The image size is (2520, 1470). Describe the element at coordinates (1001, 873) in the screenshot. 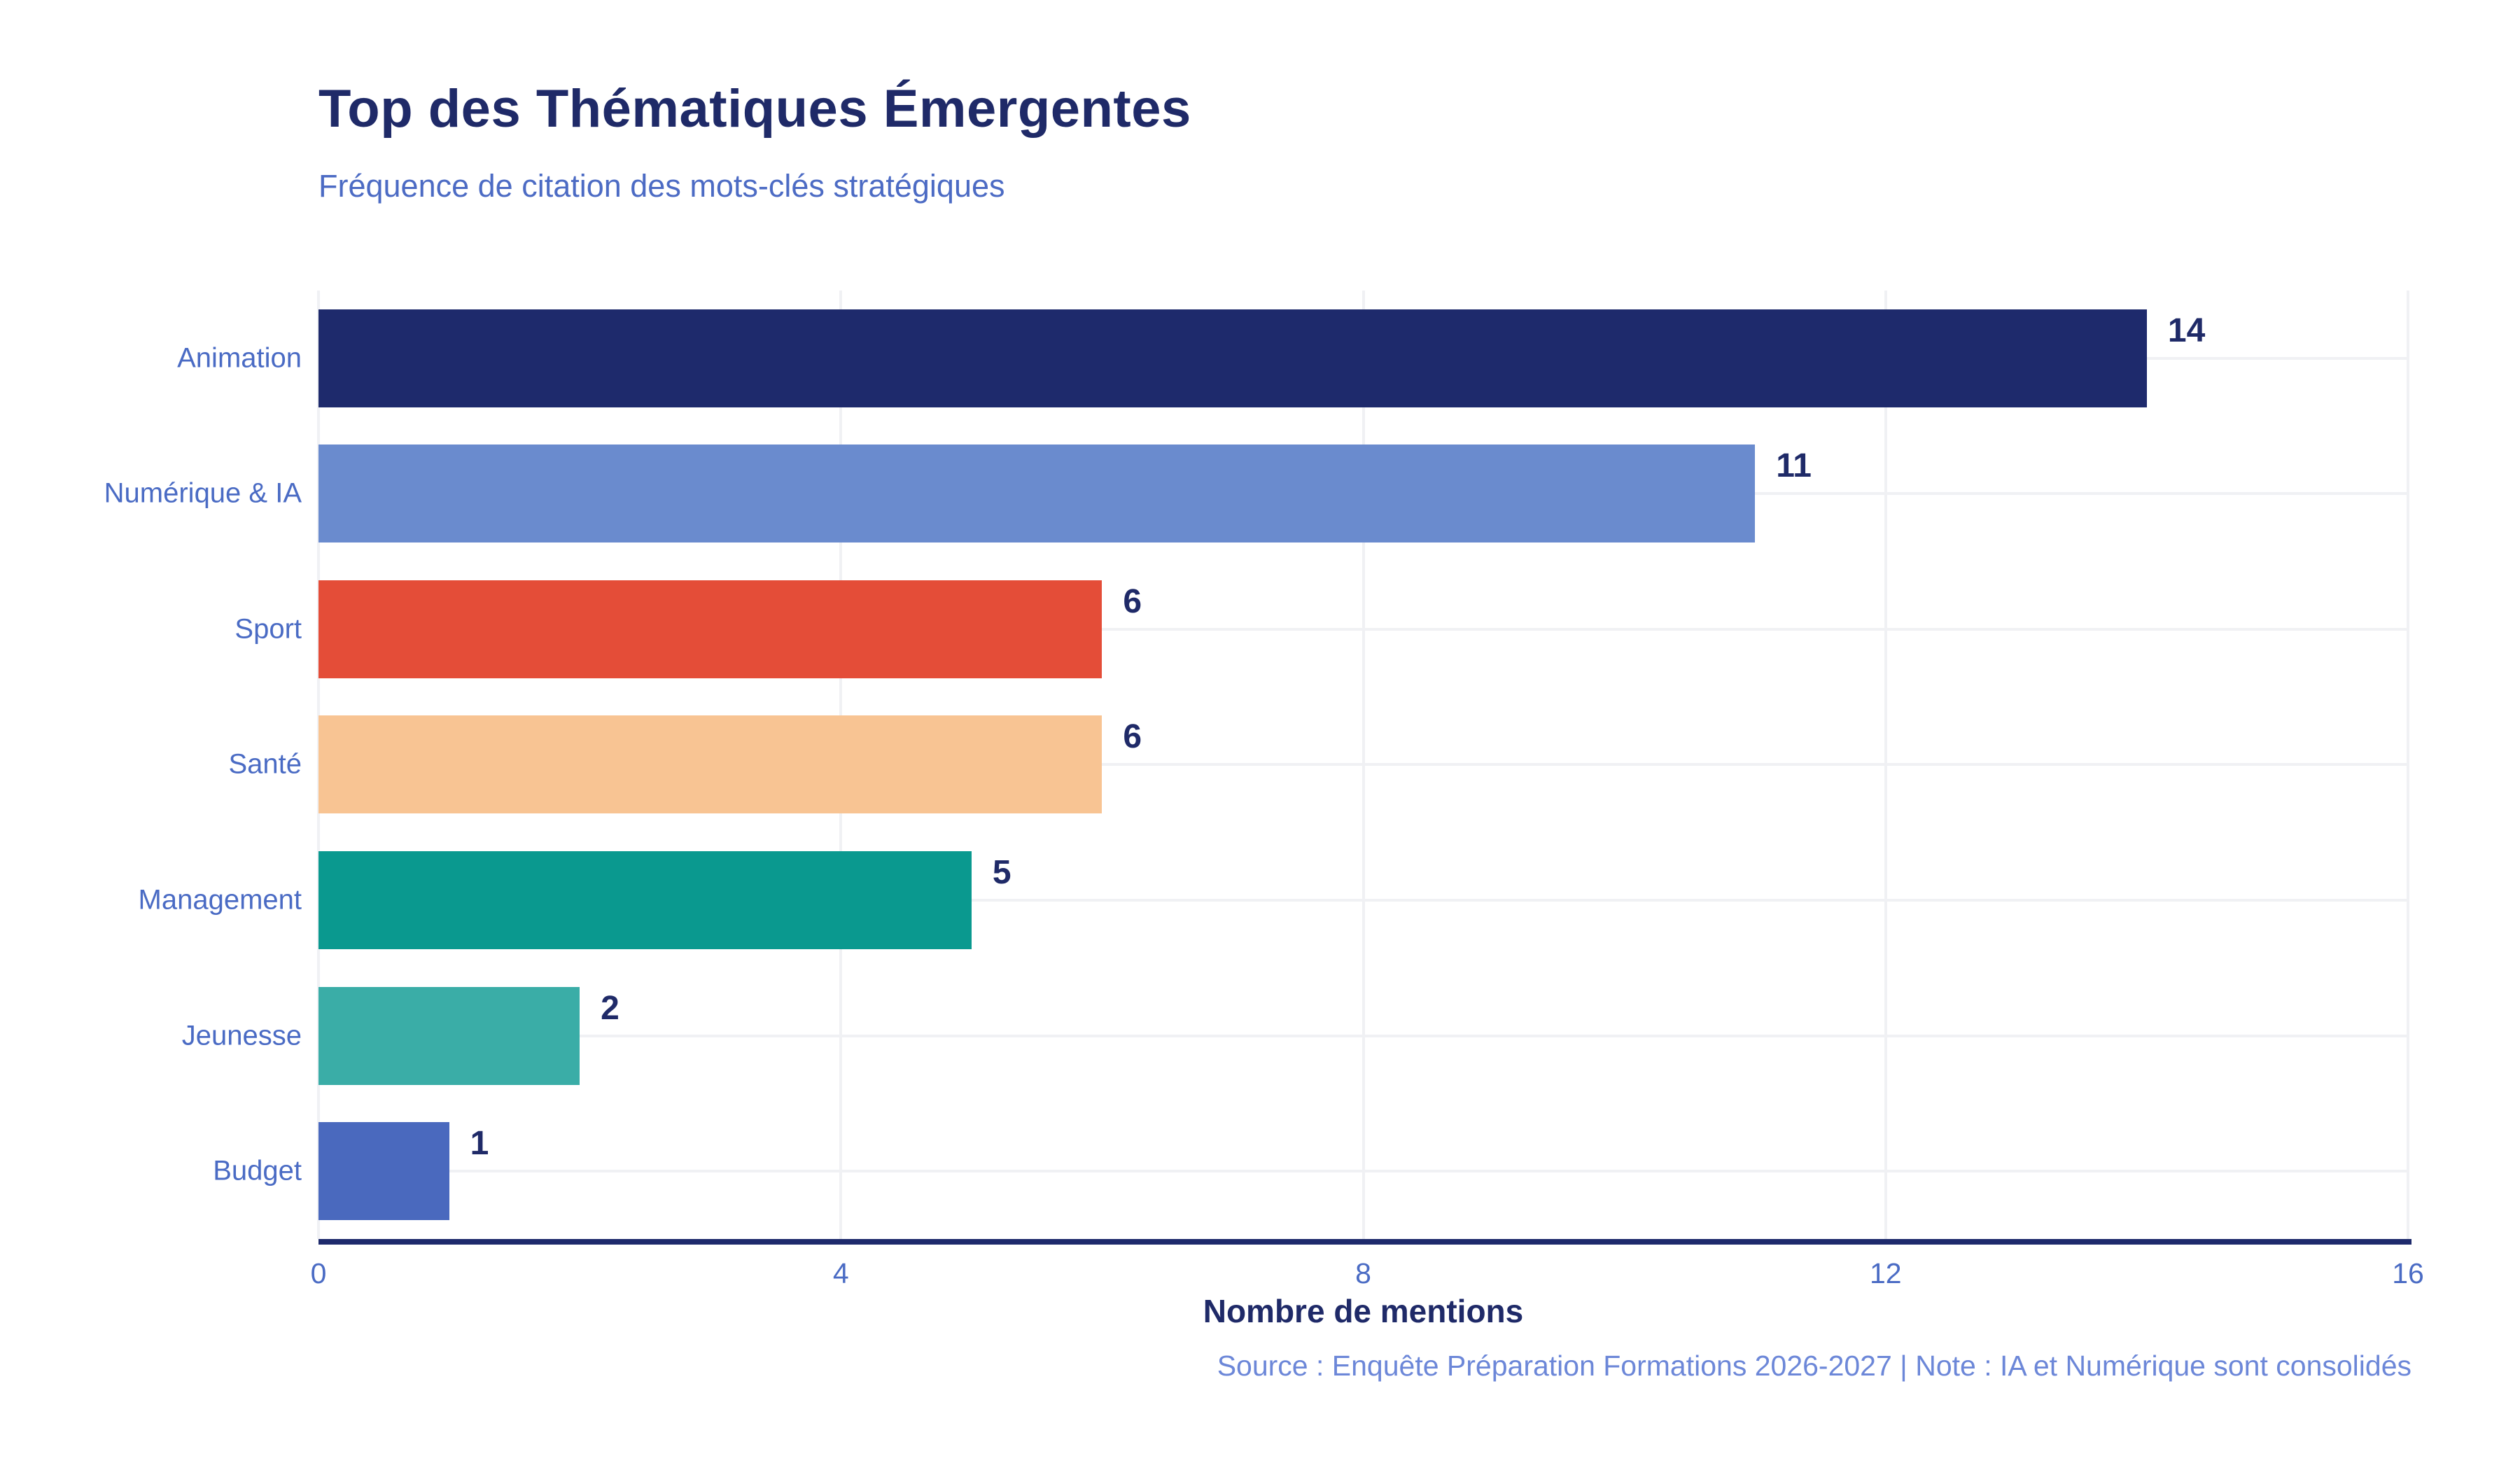

I see `value-label-management: 5` at that location.